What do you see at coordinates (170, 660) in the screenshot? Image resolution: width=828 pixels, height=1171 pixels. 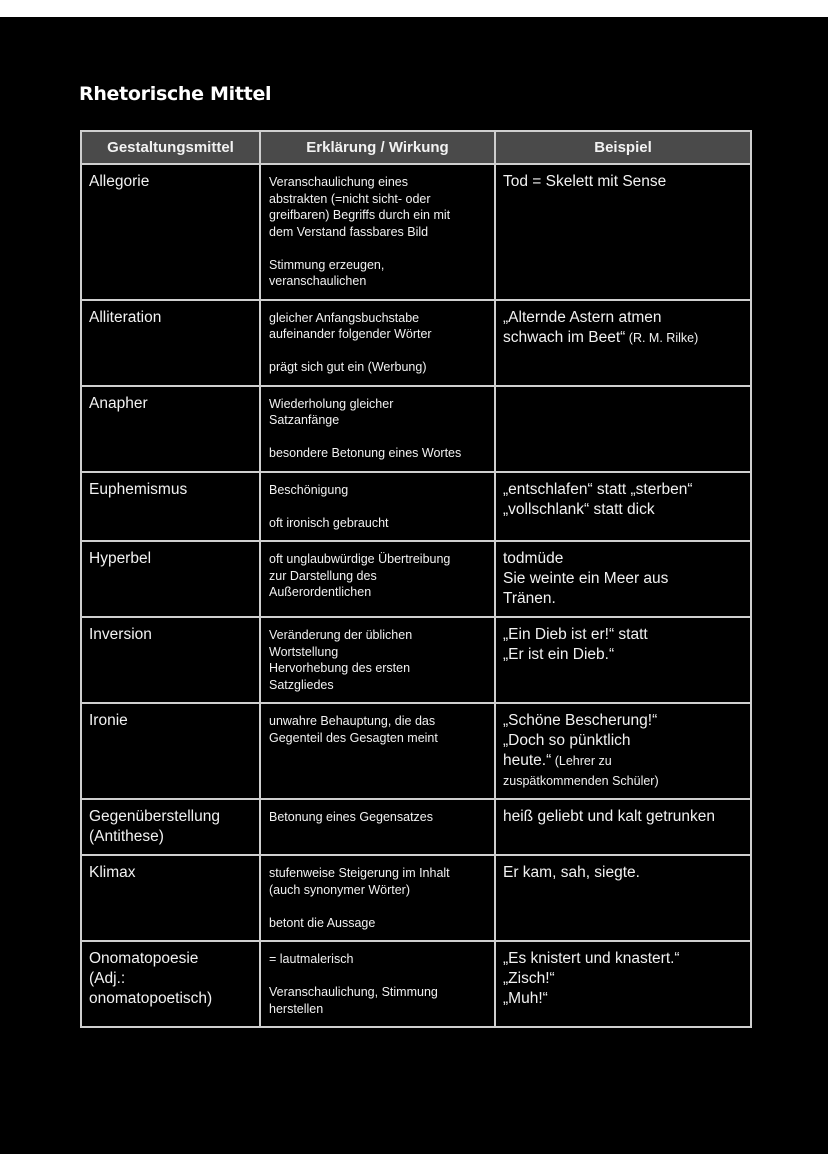 I see `term-cell: Inversion` at bounding box center [170, 660].